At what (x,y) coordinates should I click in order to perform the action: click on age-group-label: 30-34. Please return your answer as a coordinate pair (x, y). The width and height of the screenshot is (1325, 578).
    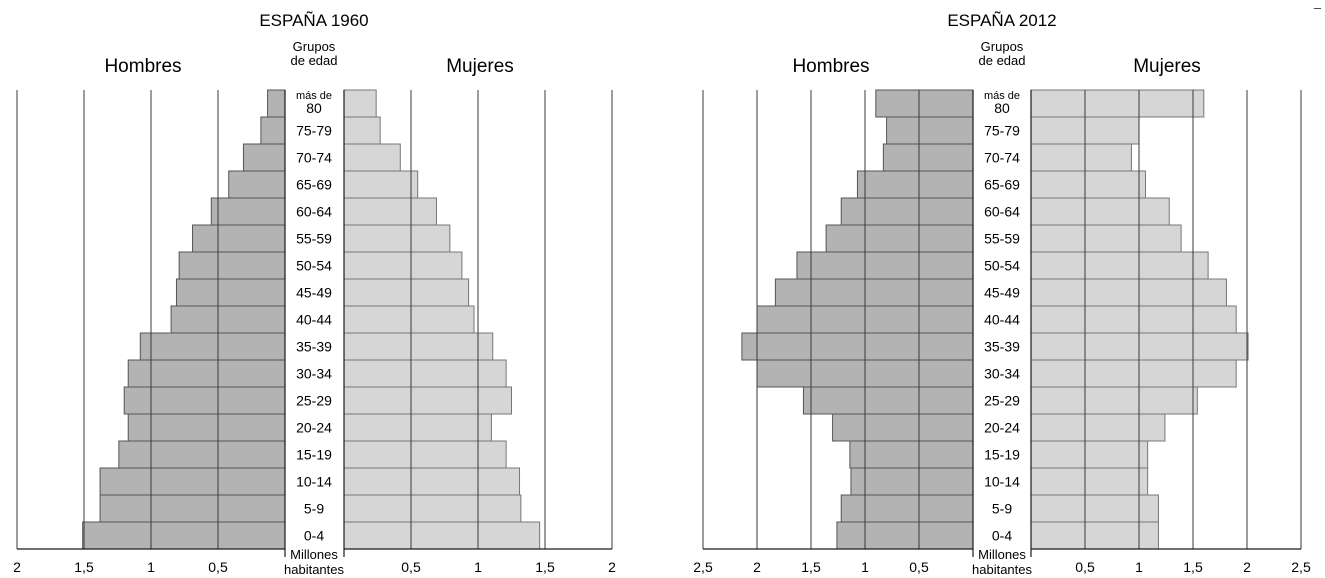
    Looking at the image, I should click on (314, 374).